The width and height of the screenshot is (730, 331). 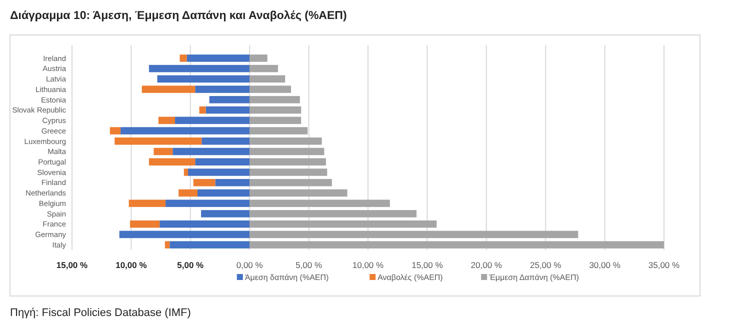 I want to click on x-tick-label: 0,00 %, so click(x=250, y=265).